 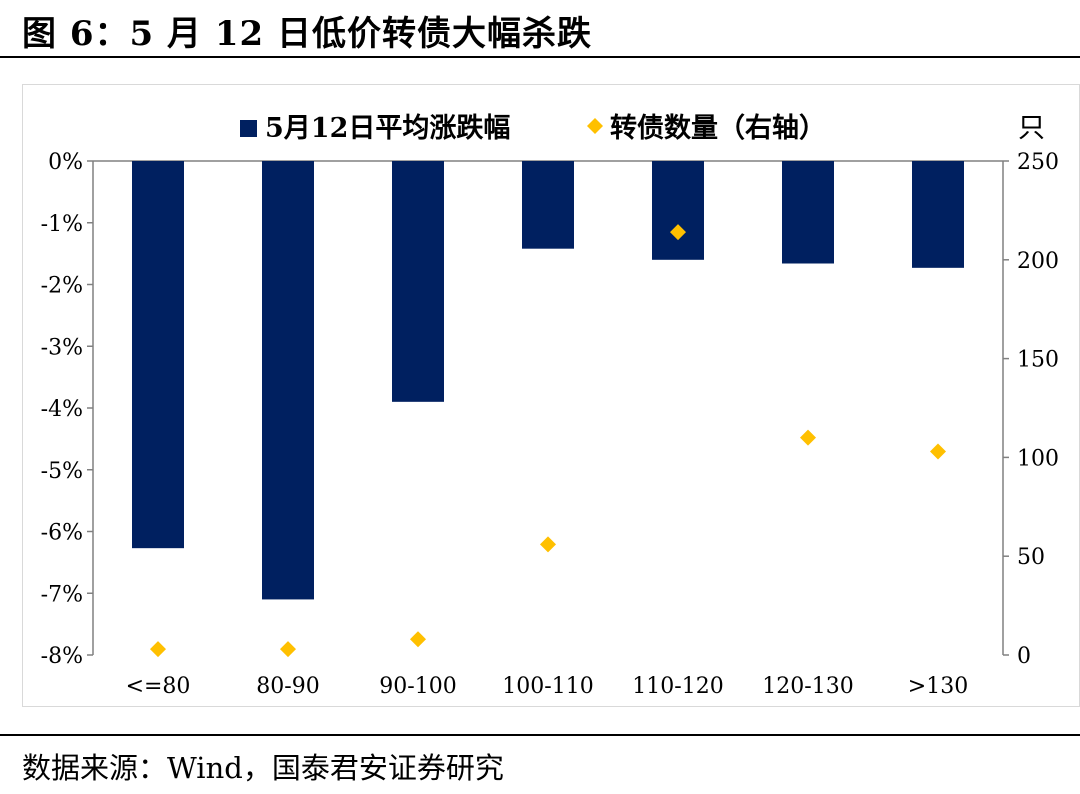 What do you see at coordinates (287, 686) in the screenshot?
I see `category-label: 80-90` at bounding box center [287, 686].